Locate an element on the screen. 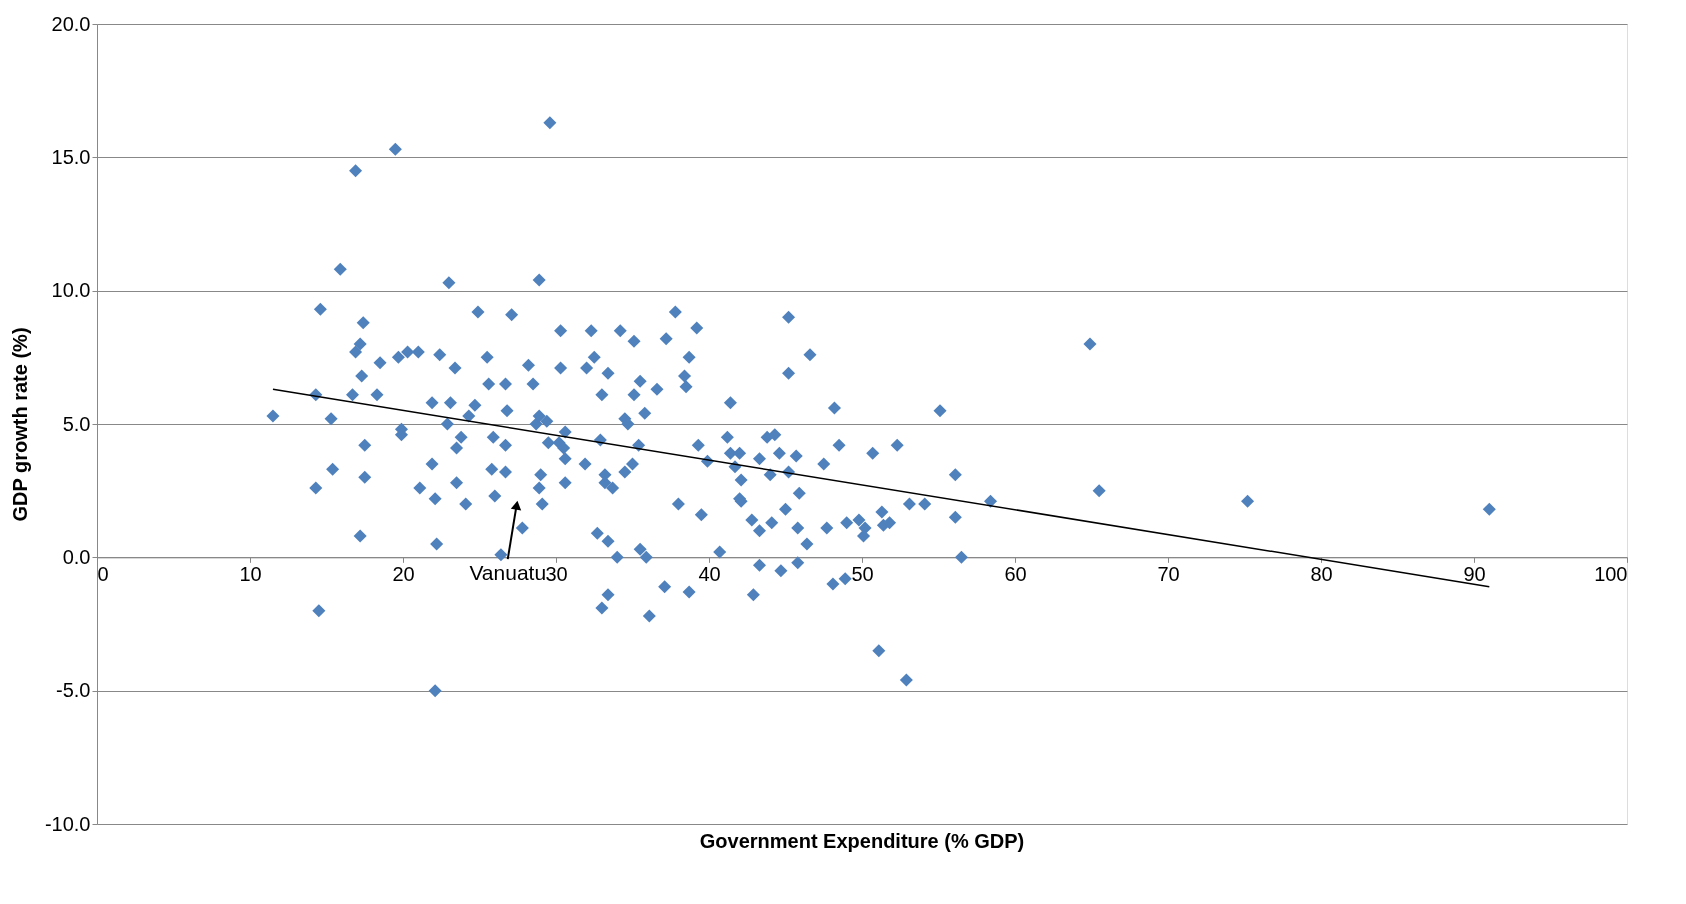 The width and height of the screenshot is (1686, 904). y-tick-label: 15.0 is located at coordinates (71, 156).